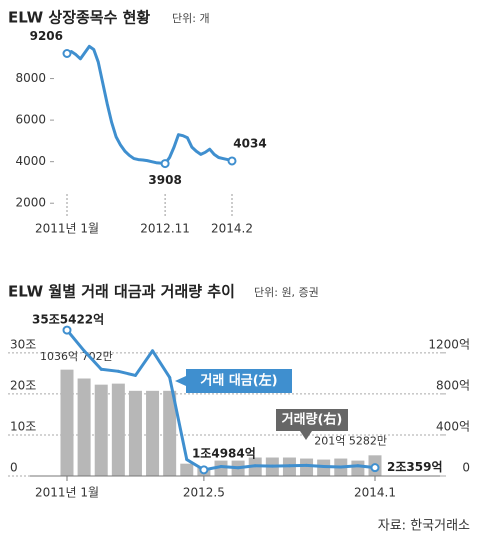  I want to click on y2-tick-label: 1200억, so click(449, 344).